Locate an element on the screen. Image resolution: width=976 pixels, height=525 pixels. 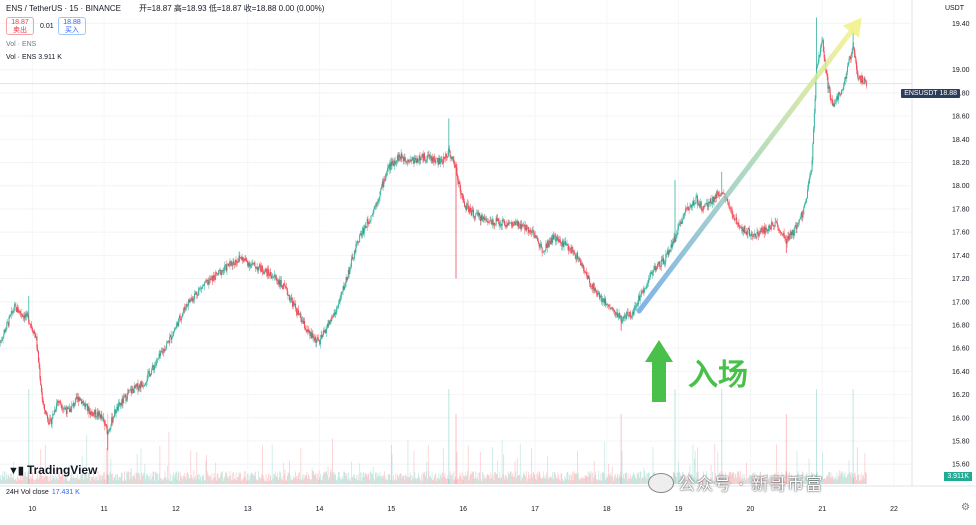
volume-spike is located at coordinates (853, 436).